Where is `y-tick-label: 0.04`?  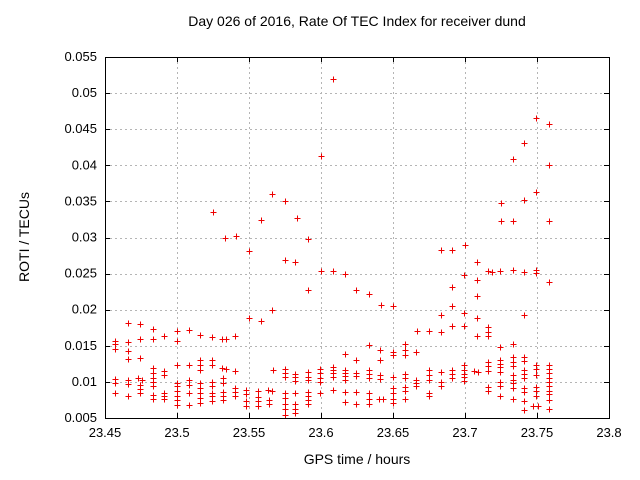 y-tick-label: 0.04 is located at coordinates (84, 164).